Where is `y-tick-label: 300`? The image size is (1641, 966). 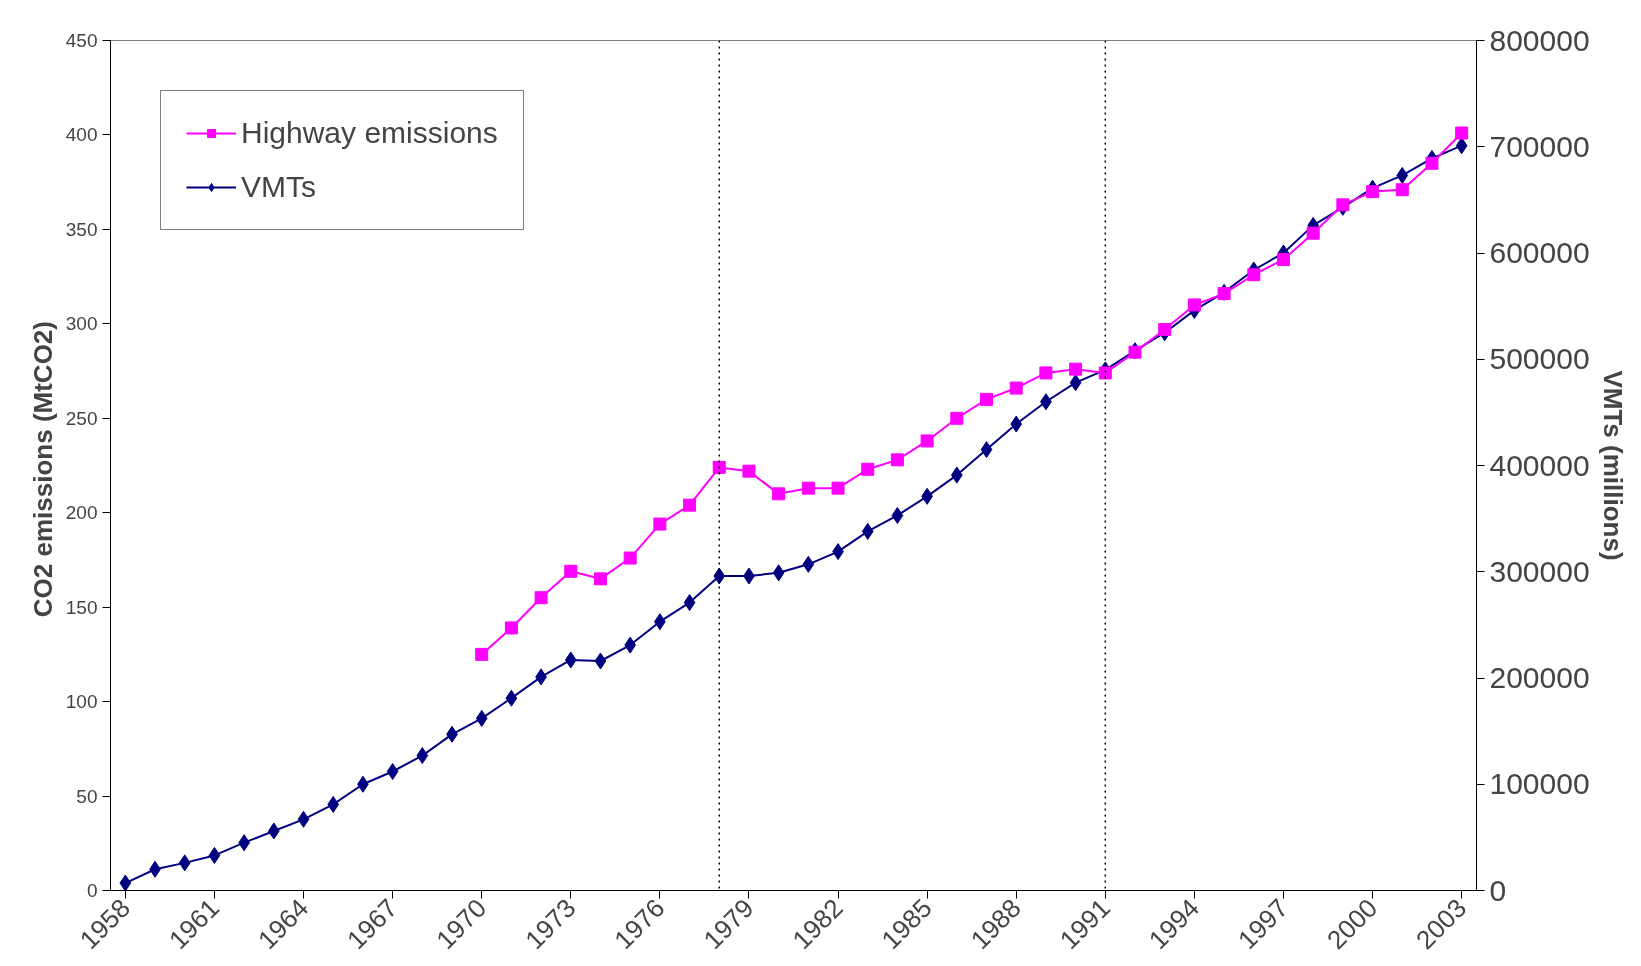
y-tick-label: 300 is located at coordinates (81, 324).